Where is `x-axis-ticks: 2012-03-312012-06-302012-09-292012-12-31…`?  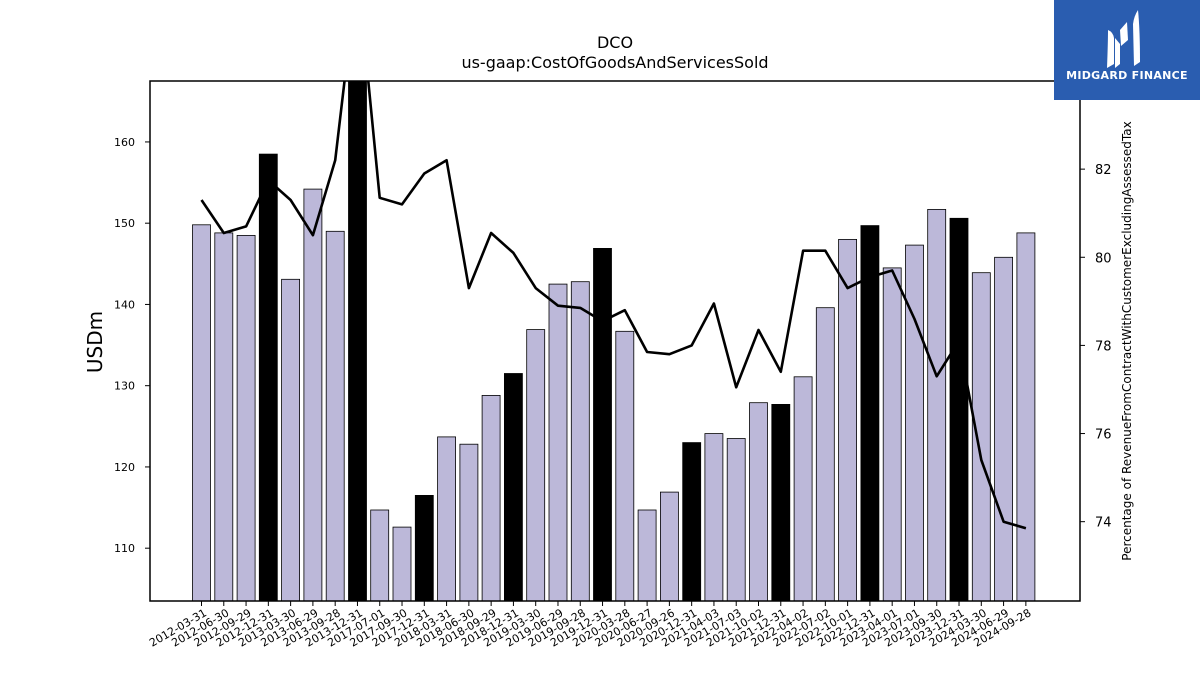
x-axis-ticks: 2012-03-312012-06-302012-09-292012-12-31… is located at coordinates (590, 625).